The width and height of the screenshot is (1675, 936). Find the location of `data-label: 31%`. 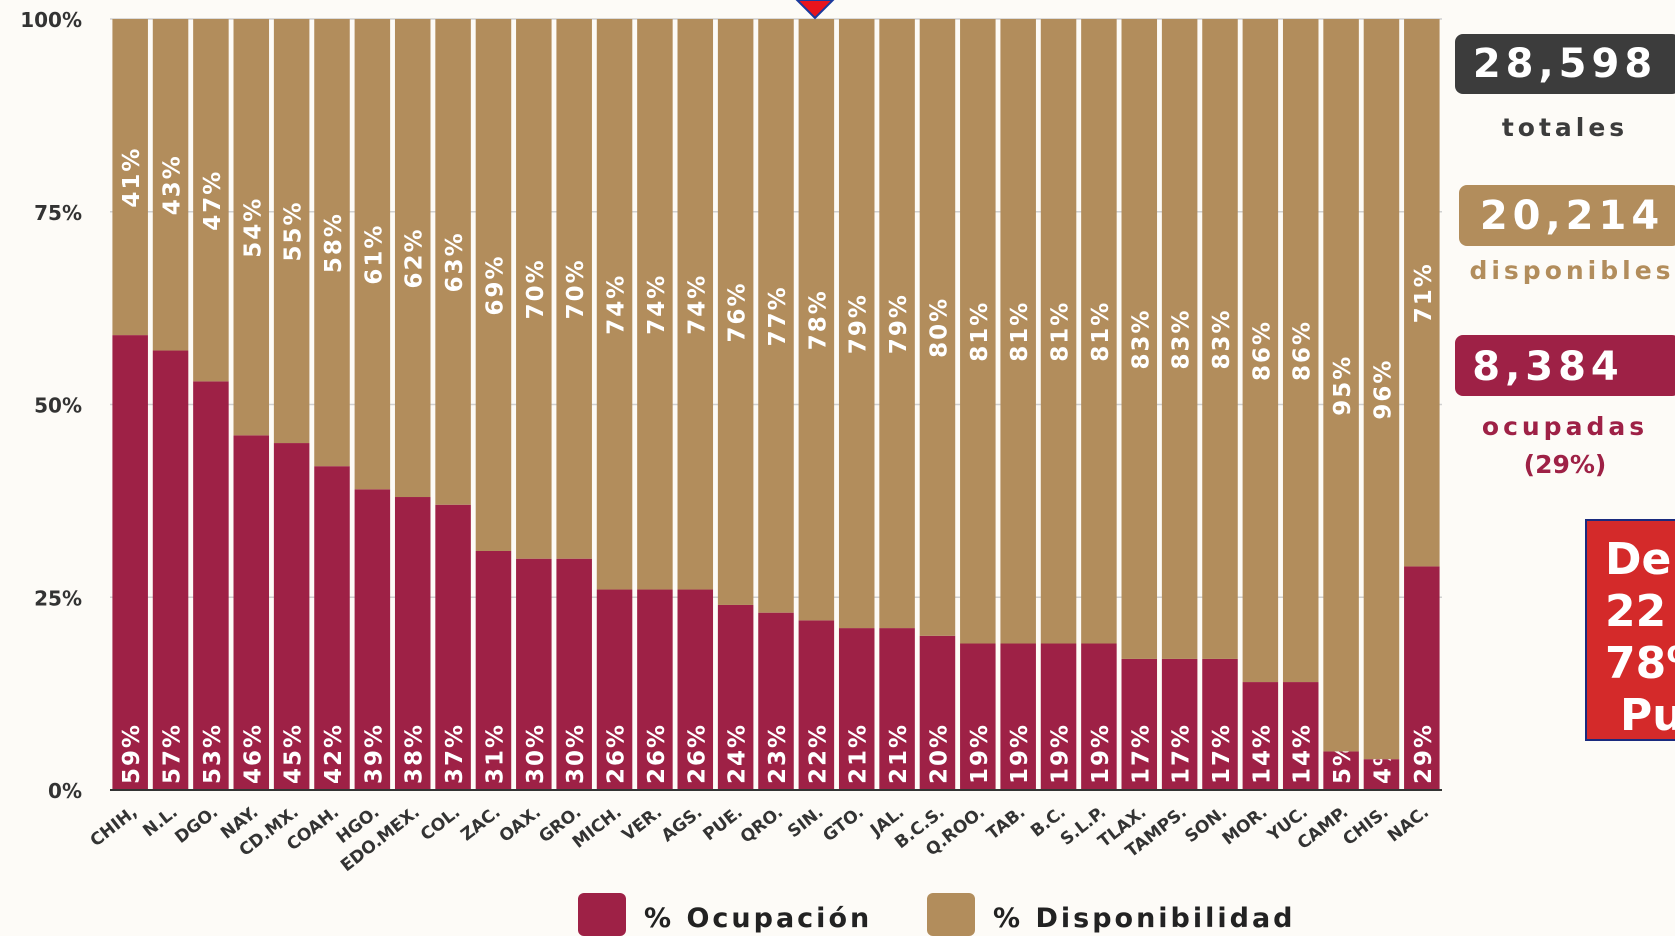

data-label: 31% is located at coordinates (495, 753).